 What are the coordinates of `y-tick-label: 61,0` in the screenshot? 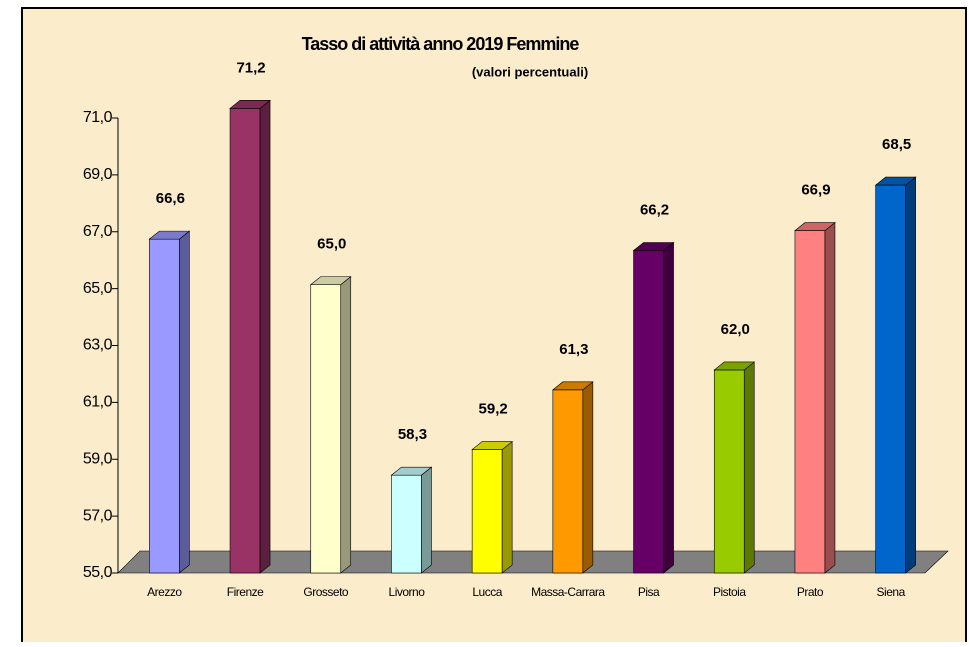 It's located at (98, 402).